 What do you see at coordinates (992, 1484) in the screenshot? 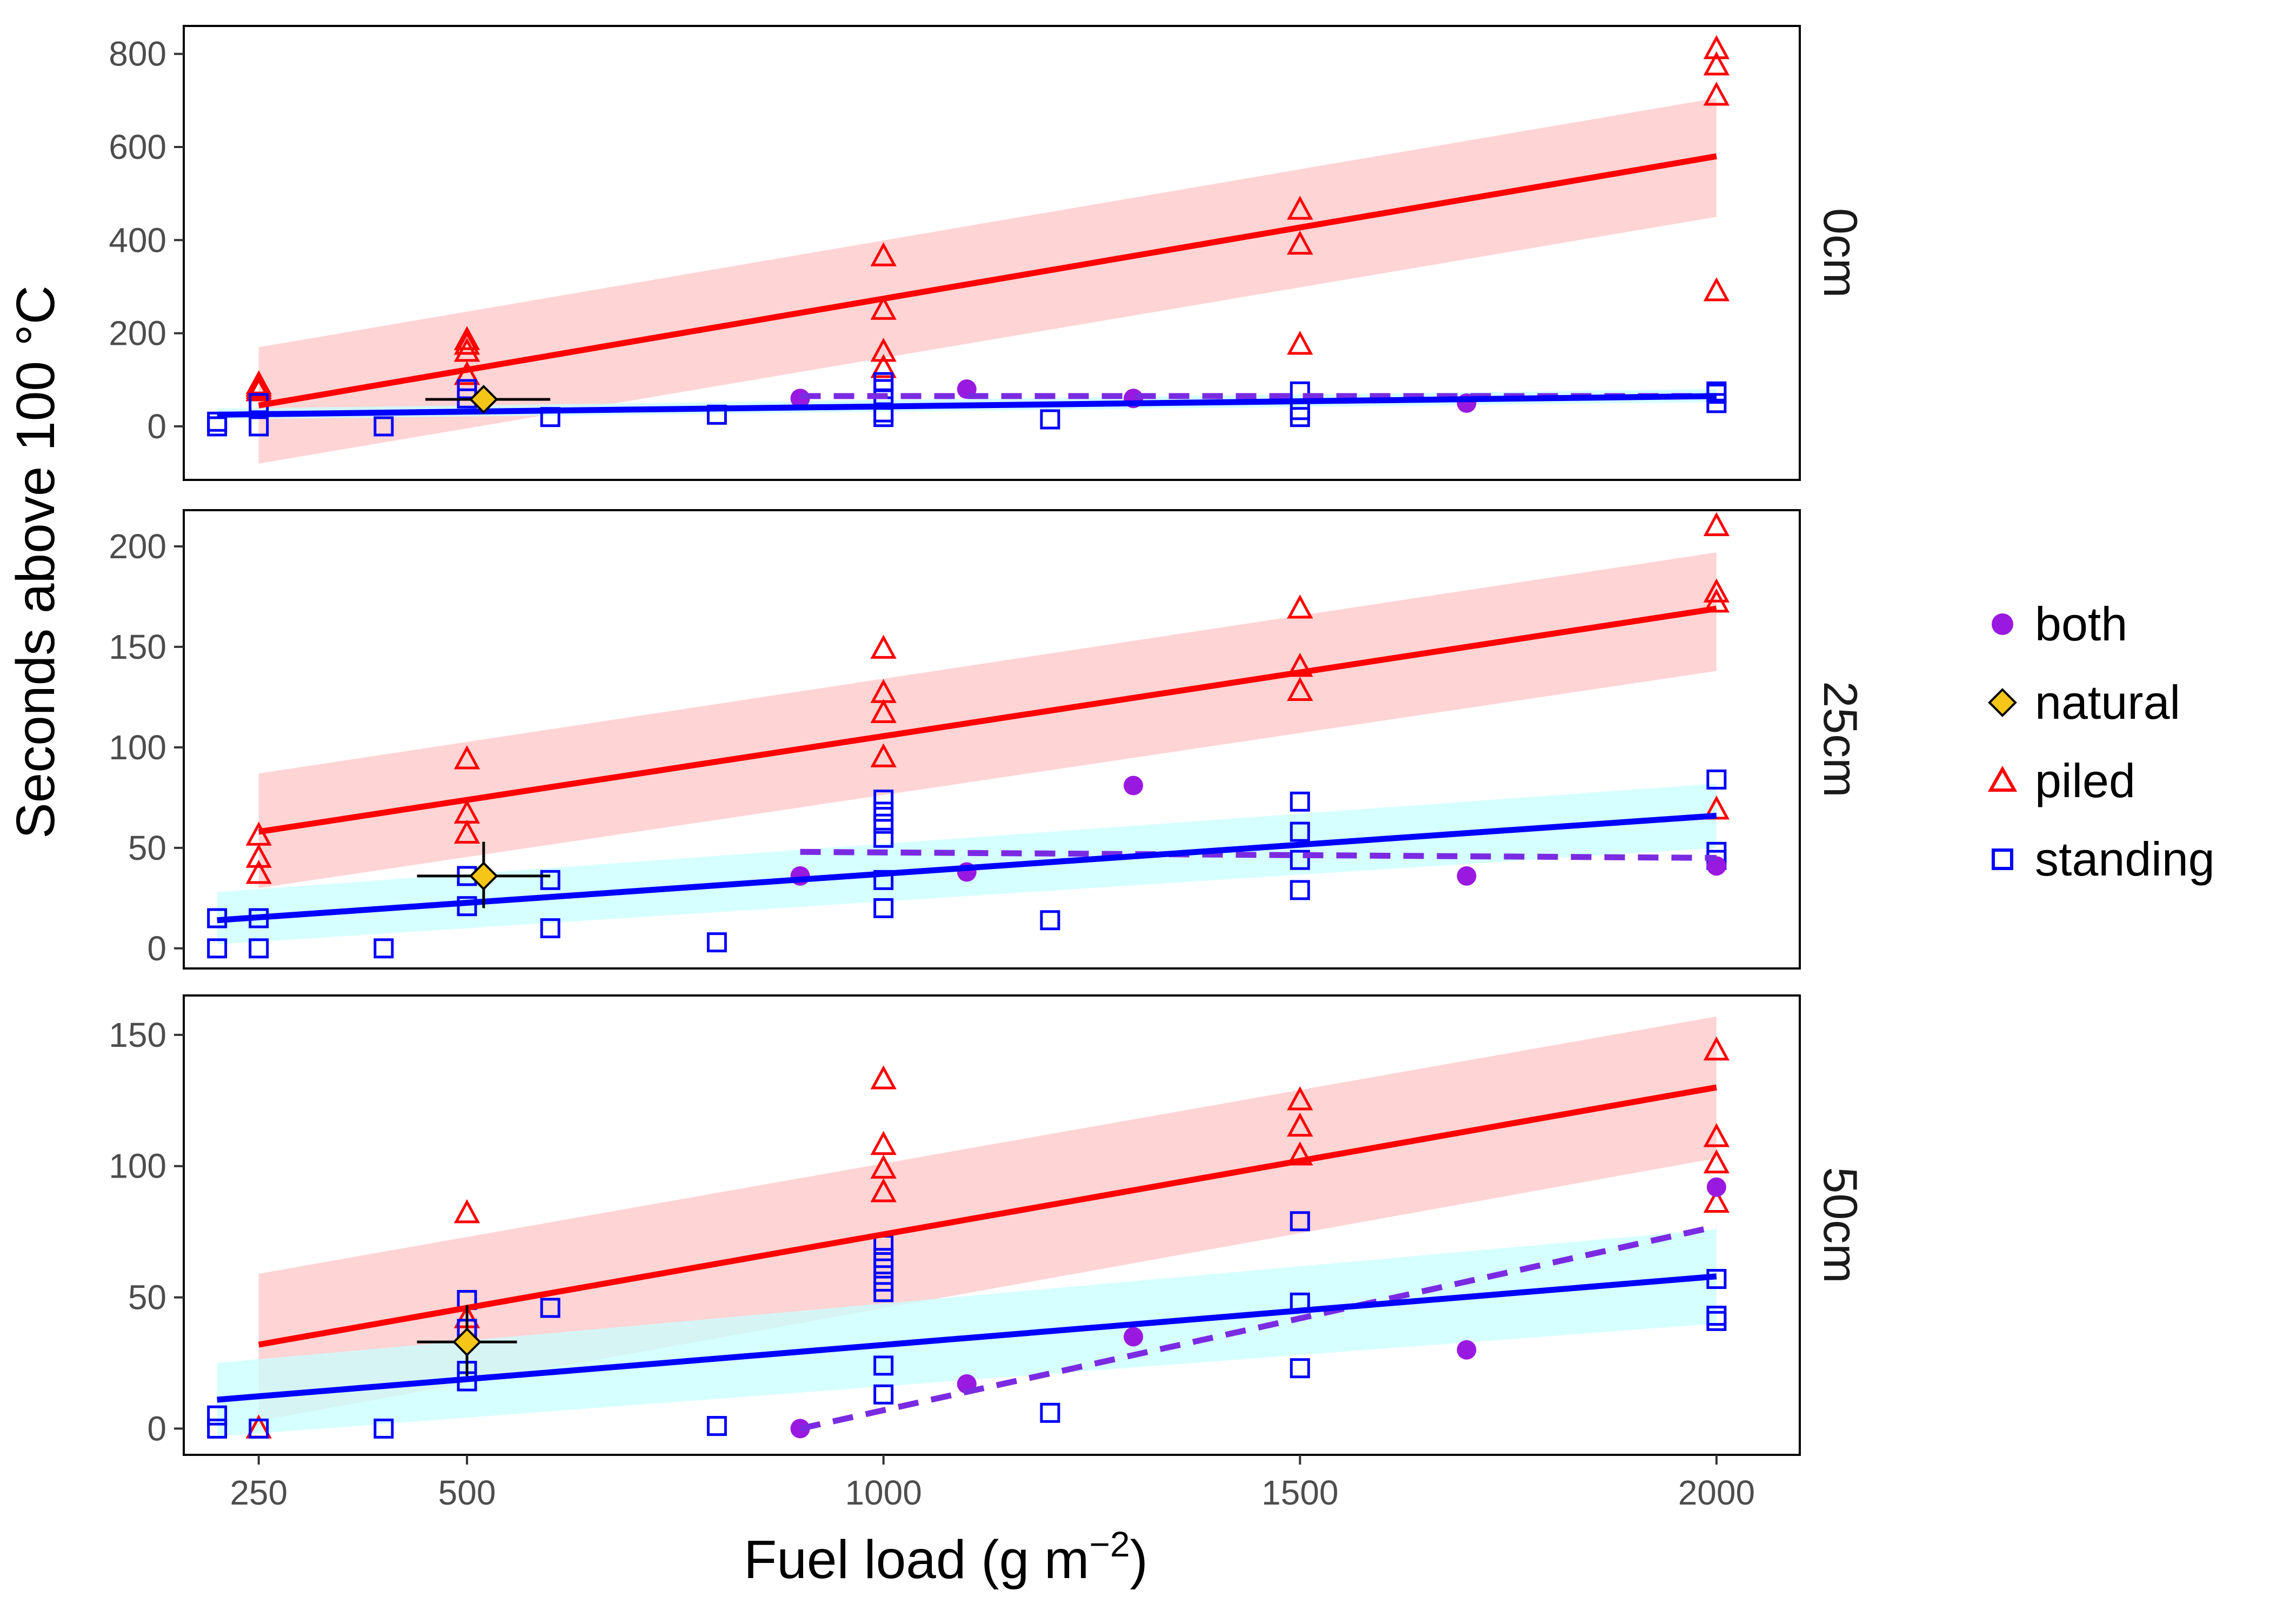
I see `x-axis: 250 500 1000 1500 2000` at bounding box center [992, 1484].